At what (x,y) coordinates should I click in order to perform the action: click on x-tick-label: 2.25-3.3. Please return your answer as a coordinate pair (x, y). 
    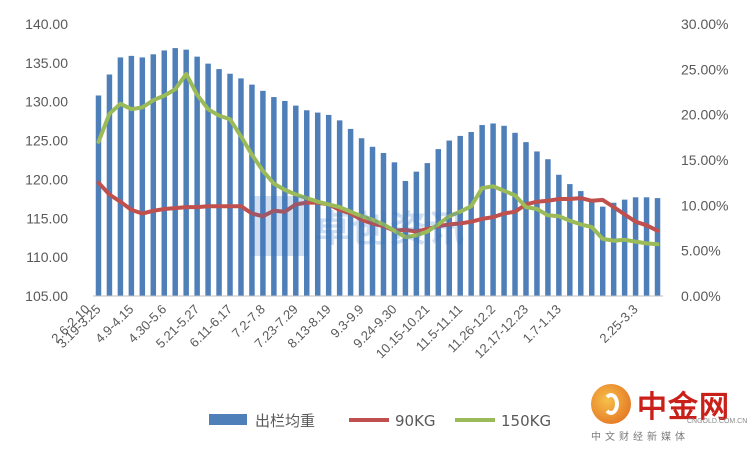
    Looking at the image, I should click on (618, 324).